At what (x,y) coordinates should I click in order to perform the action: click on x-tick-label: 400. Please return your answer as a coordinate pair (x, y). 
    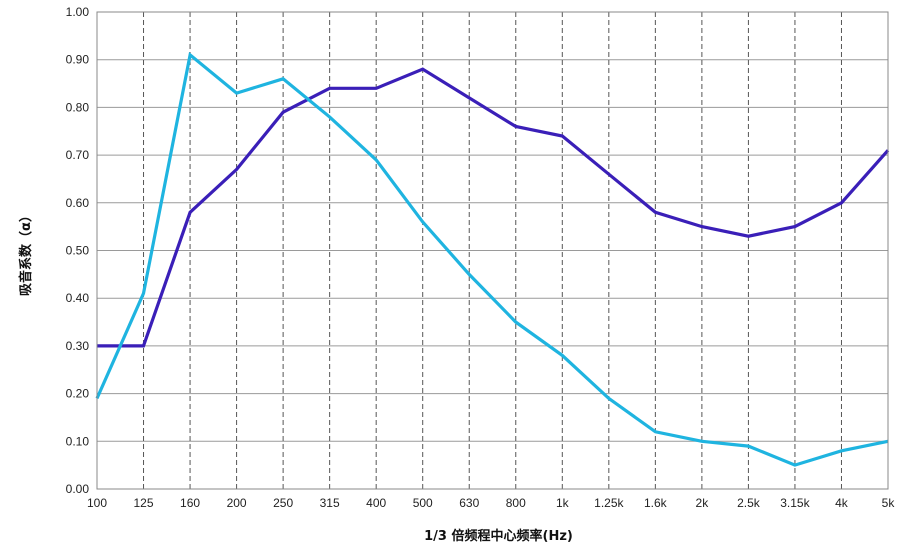
    Looking at the image, I should click on (376, 503).